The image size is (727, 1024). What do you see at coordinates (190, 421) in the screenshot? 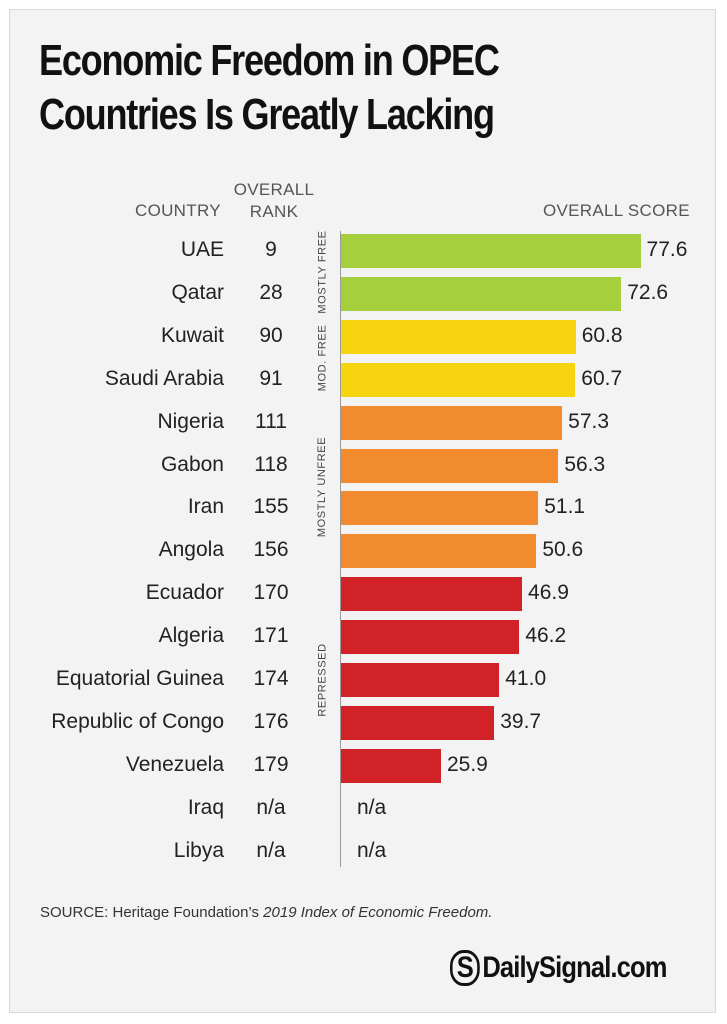
I see `country-label: Nigeria` at bounding box center [190, 421].